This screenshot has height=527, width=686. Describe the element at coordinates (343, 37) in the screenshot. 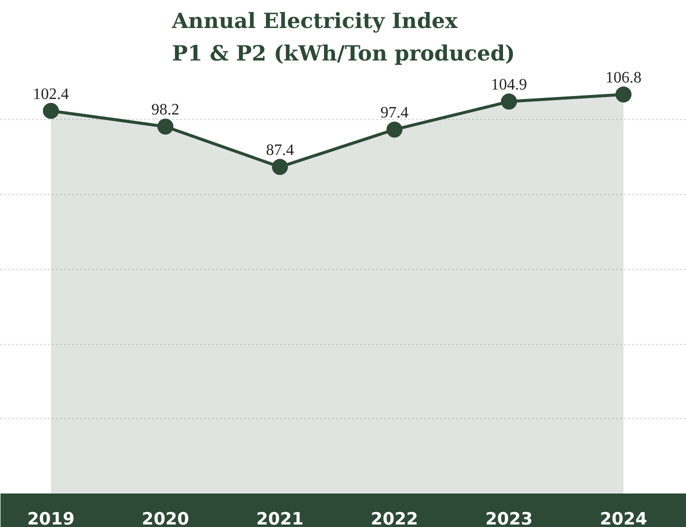

I see `chart-title: Annual Electricity Index P1 & P2 (kWh/Ton produced)` at that location.